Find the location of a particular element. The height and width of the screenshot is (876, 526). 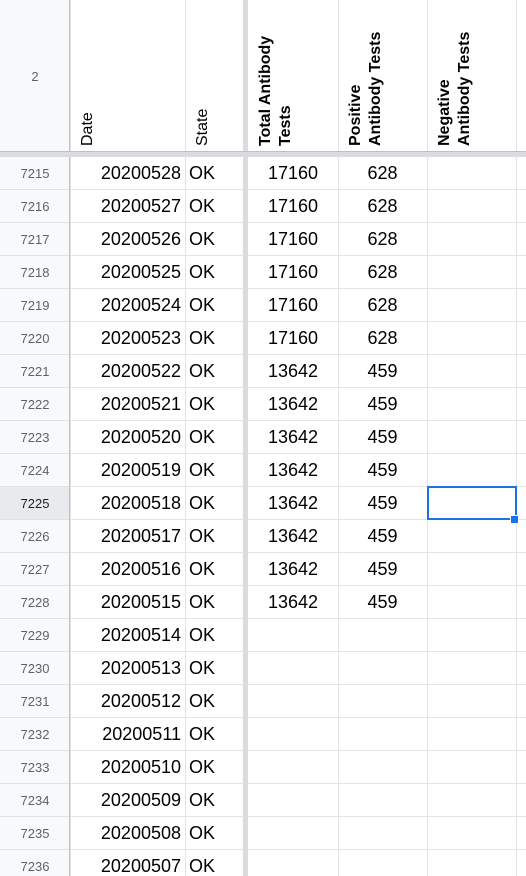

date-cell: 20200517 is located at coordinates (140, 536).